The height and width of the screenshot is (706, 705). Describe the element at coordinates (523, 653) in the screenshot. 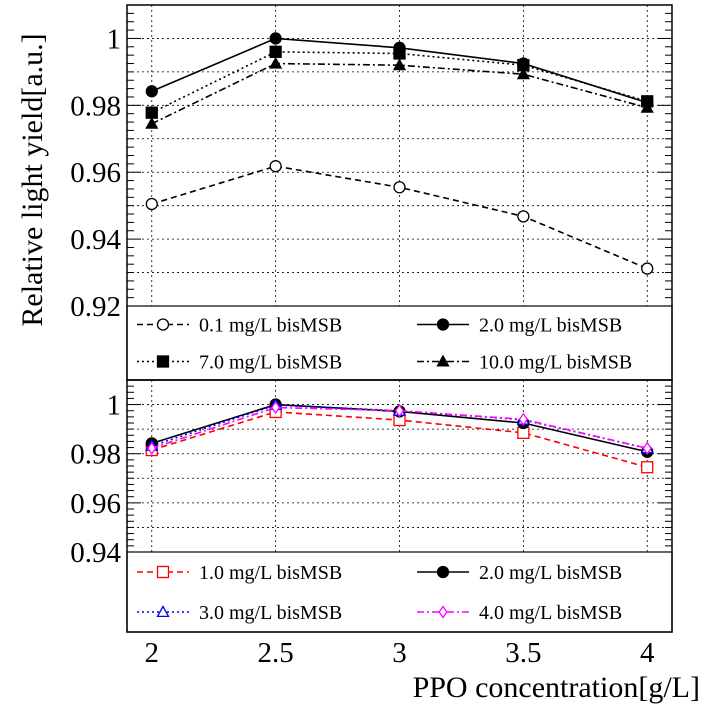

I see `x-tick-label: 3.5` at that location.